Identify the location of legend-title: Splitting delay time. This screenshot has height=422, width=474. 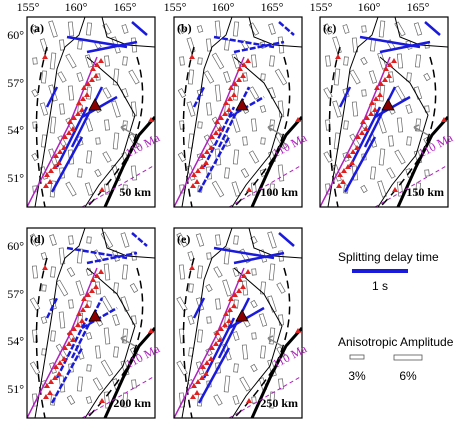
(388, 257).